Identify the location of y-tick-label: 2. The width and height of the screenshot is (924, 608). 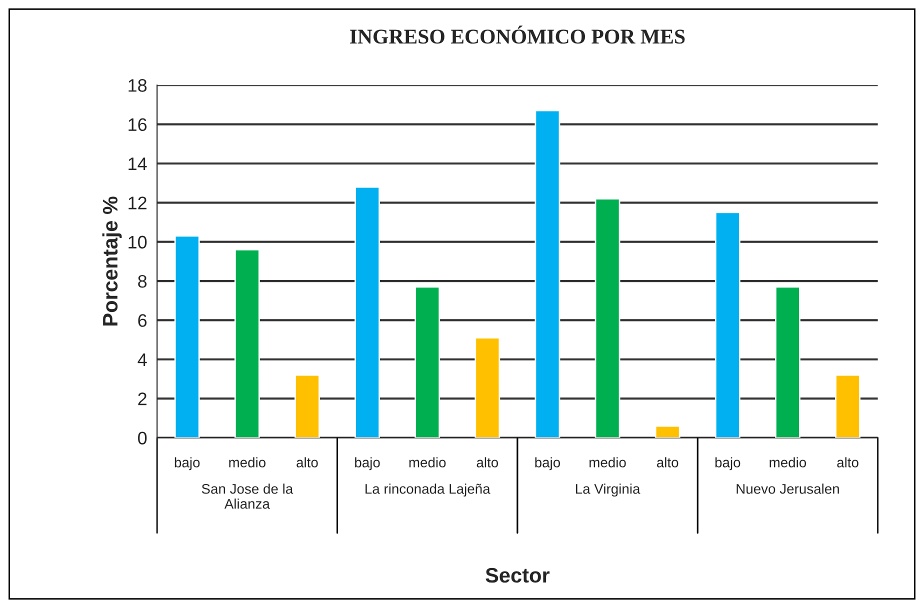
(142, 399).